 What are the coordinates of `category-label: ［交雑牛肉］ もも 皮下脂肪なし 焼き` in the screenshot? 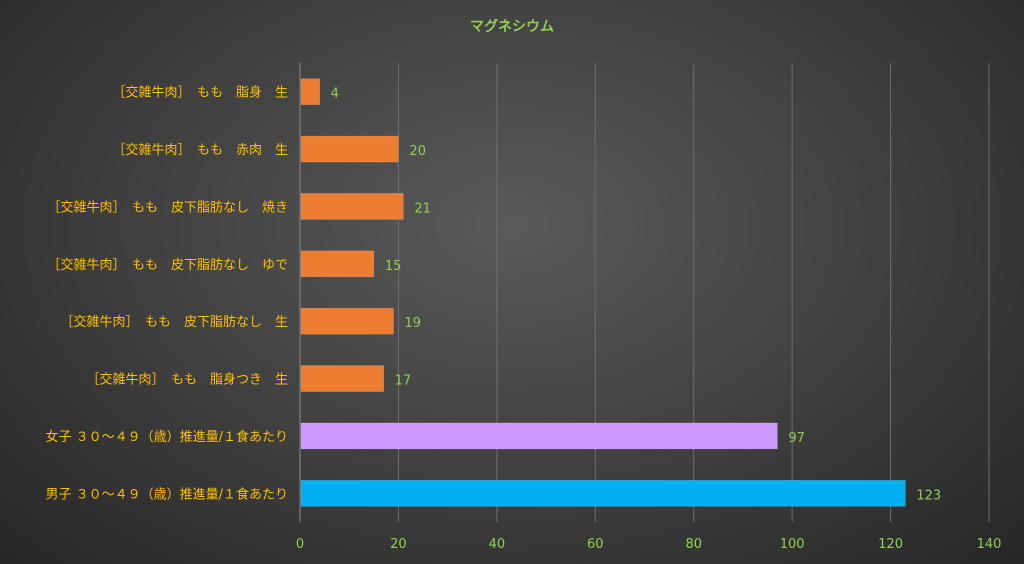 It's located at (167, 207).